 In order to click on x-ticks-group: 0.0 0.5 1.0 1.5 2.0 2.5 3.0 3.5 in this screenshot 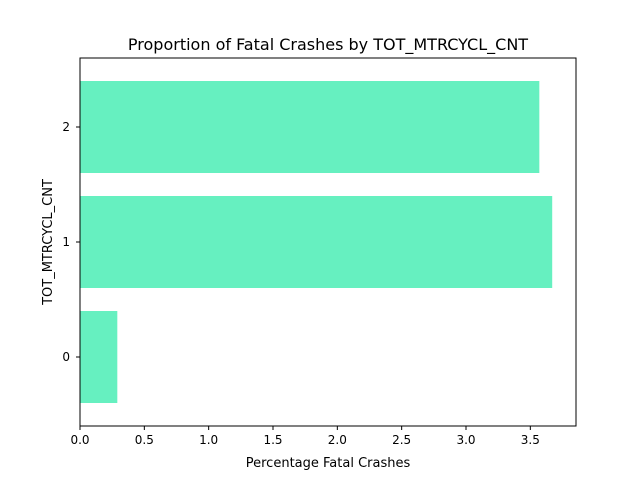, I will do `click(305, 436)`.